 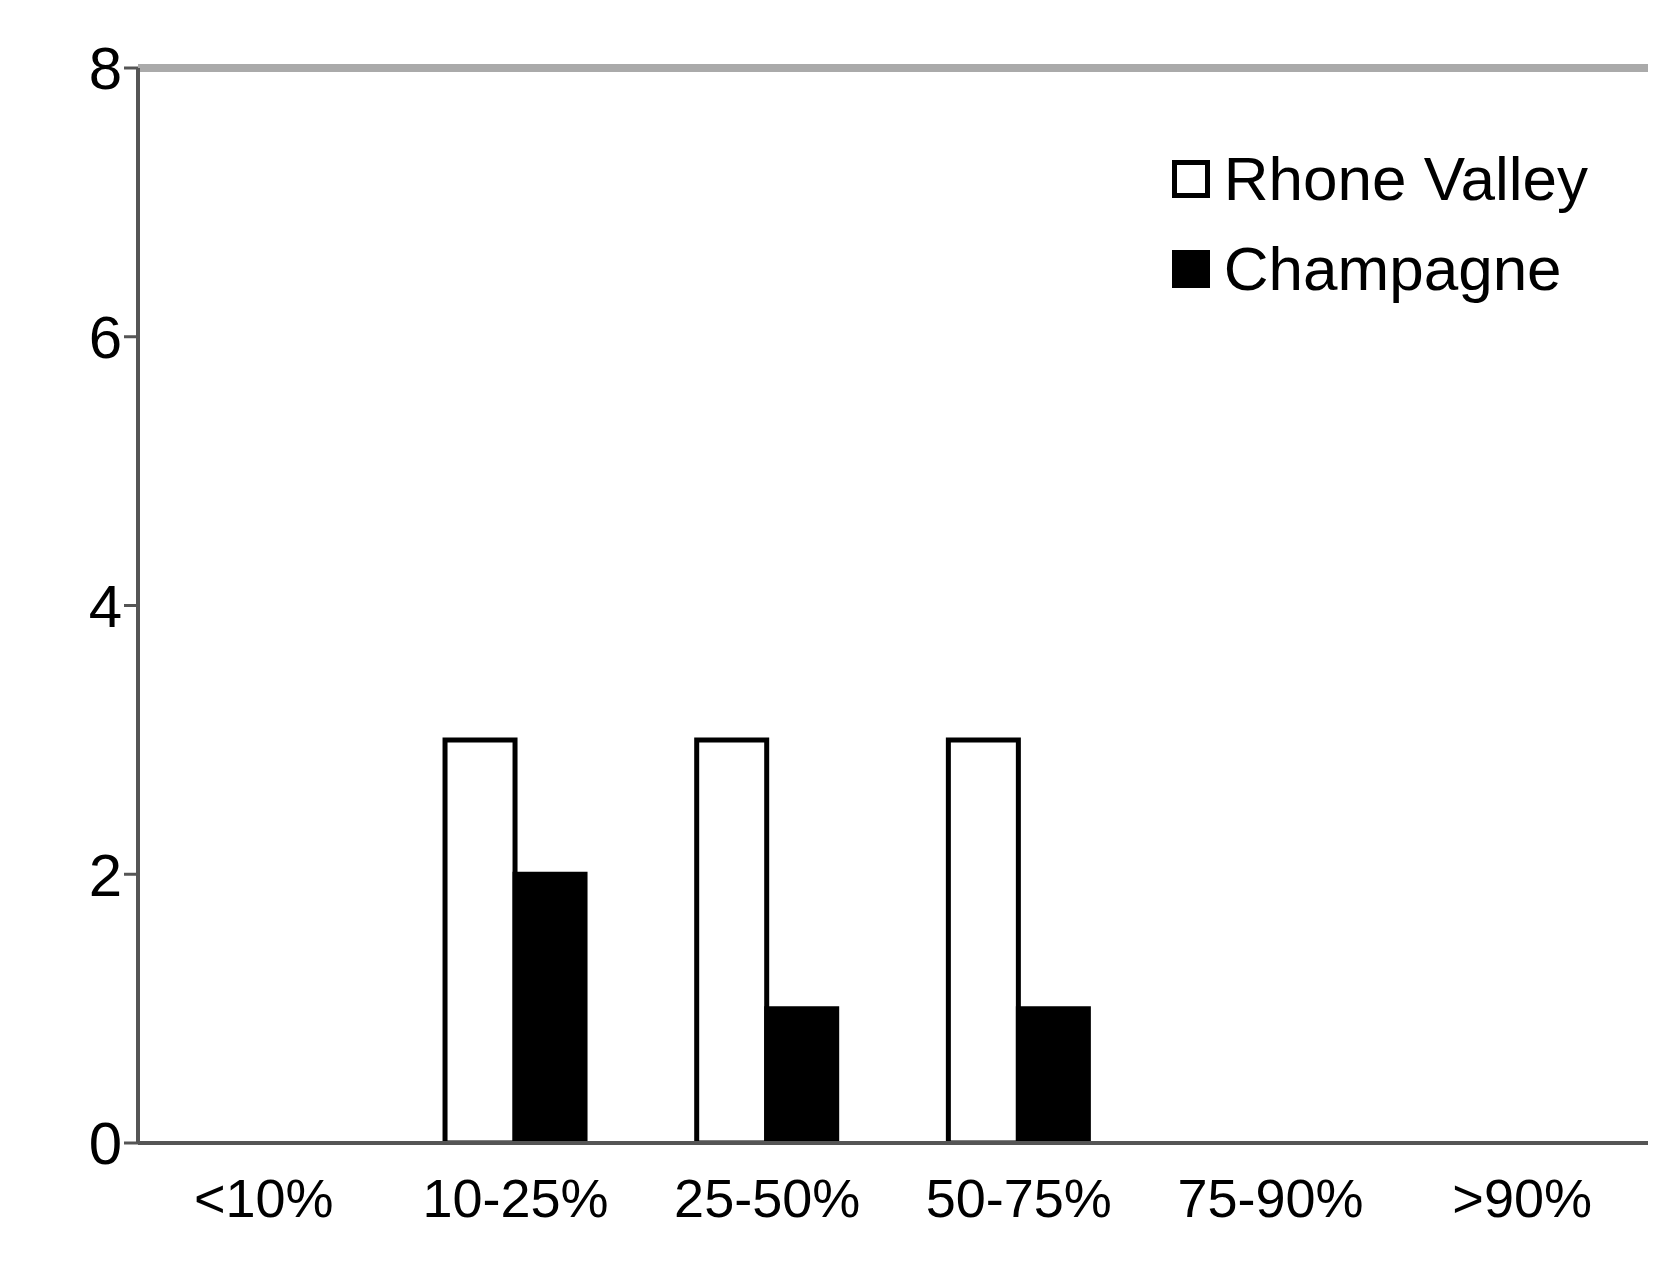 What do you see at coordinates (105, 338) in the screenshot?
I see `y-tick-label: 6` at bounding box center [105, 338].